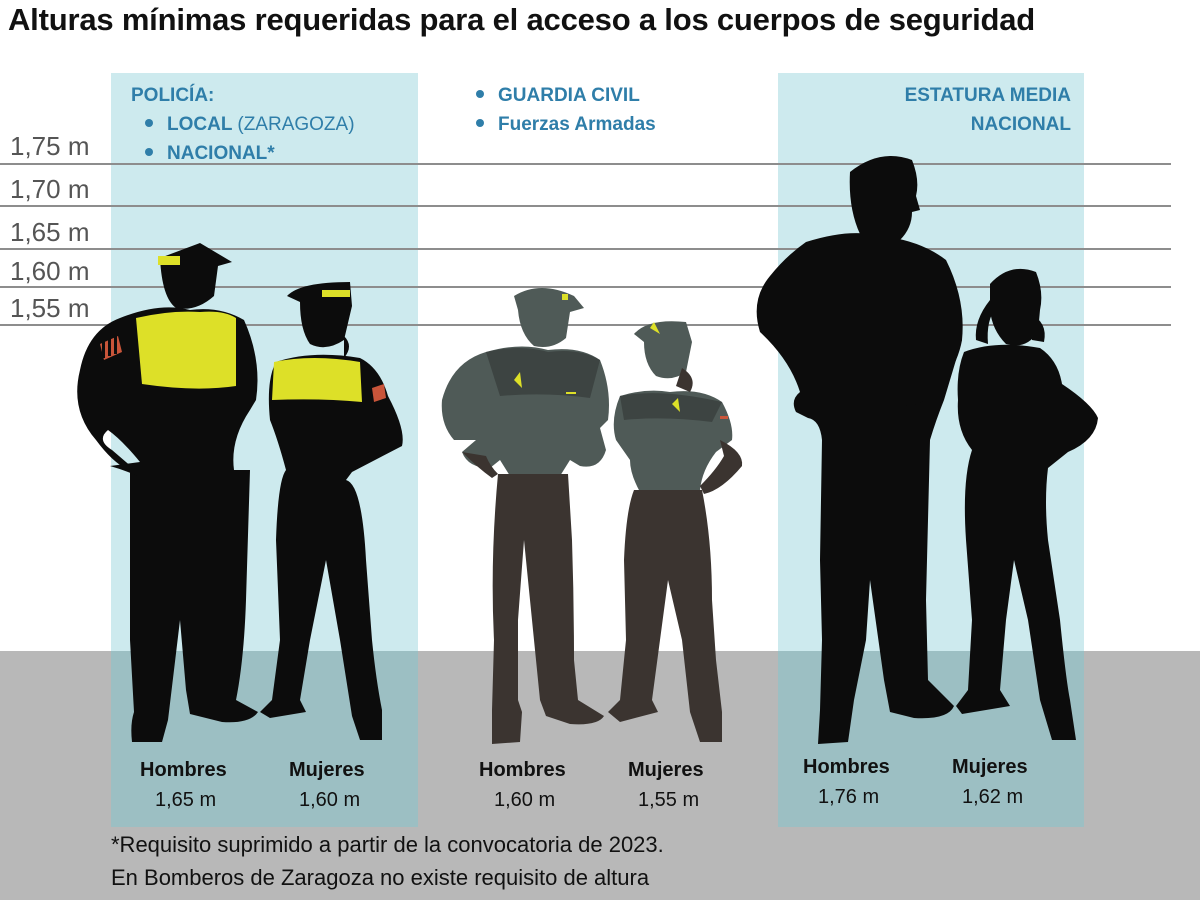 The width and height of the screenshot is (1200, 900). What do you see at coordinates (173, 95) in the screenshot?
I see `policia-heading: POLICÍA:` at bounding box center [173, 95].